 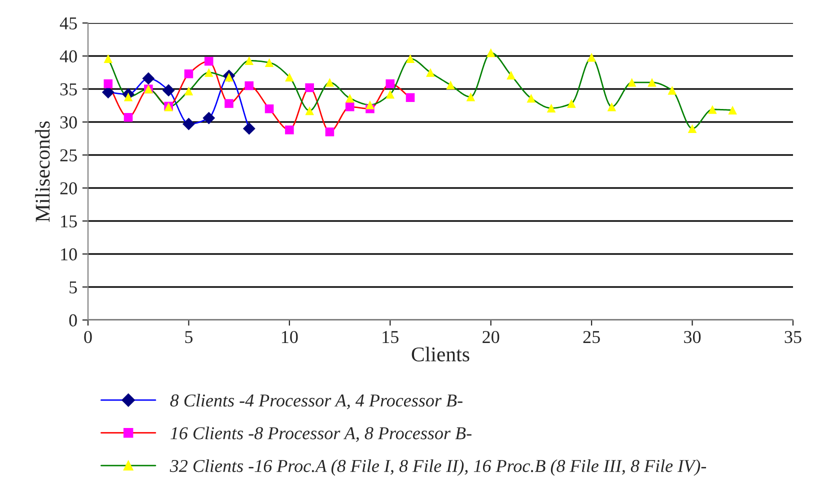 I want to click on legend-label: 8 Clients -4 Processor A, 4 Processor B-, so click(x=316, y=402).